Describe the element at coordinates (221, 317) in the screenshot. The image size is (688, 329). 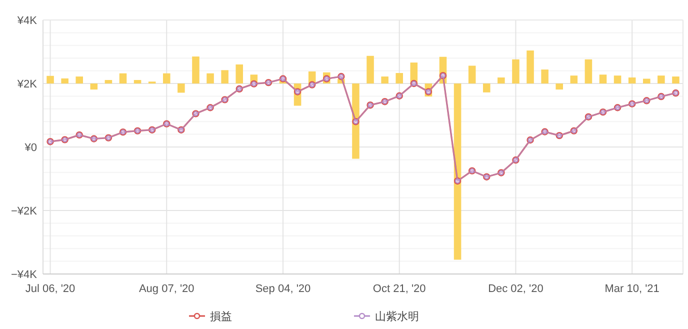
I see `legend-label: 損益` at that location.